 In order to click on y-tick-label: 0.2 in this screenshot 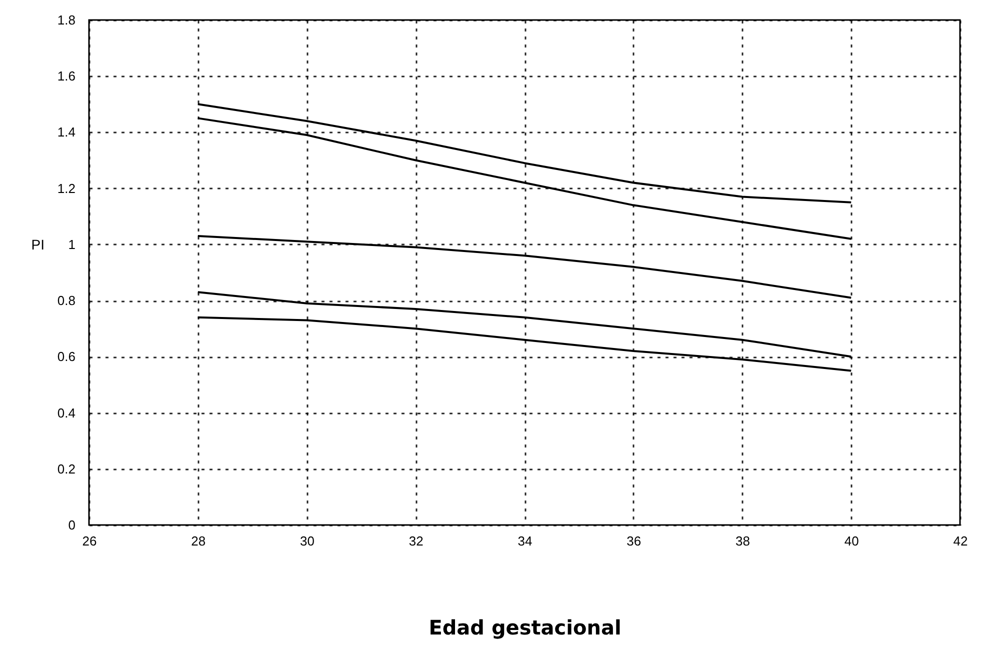, I will do `click(66, 468)`.